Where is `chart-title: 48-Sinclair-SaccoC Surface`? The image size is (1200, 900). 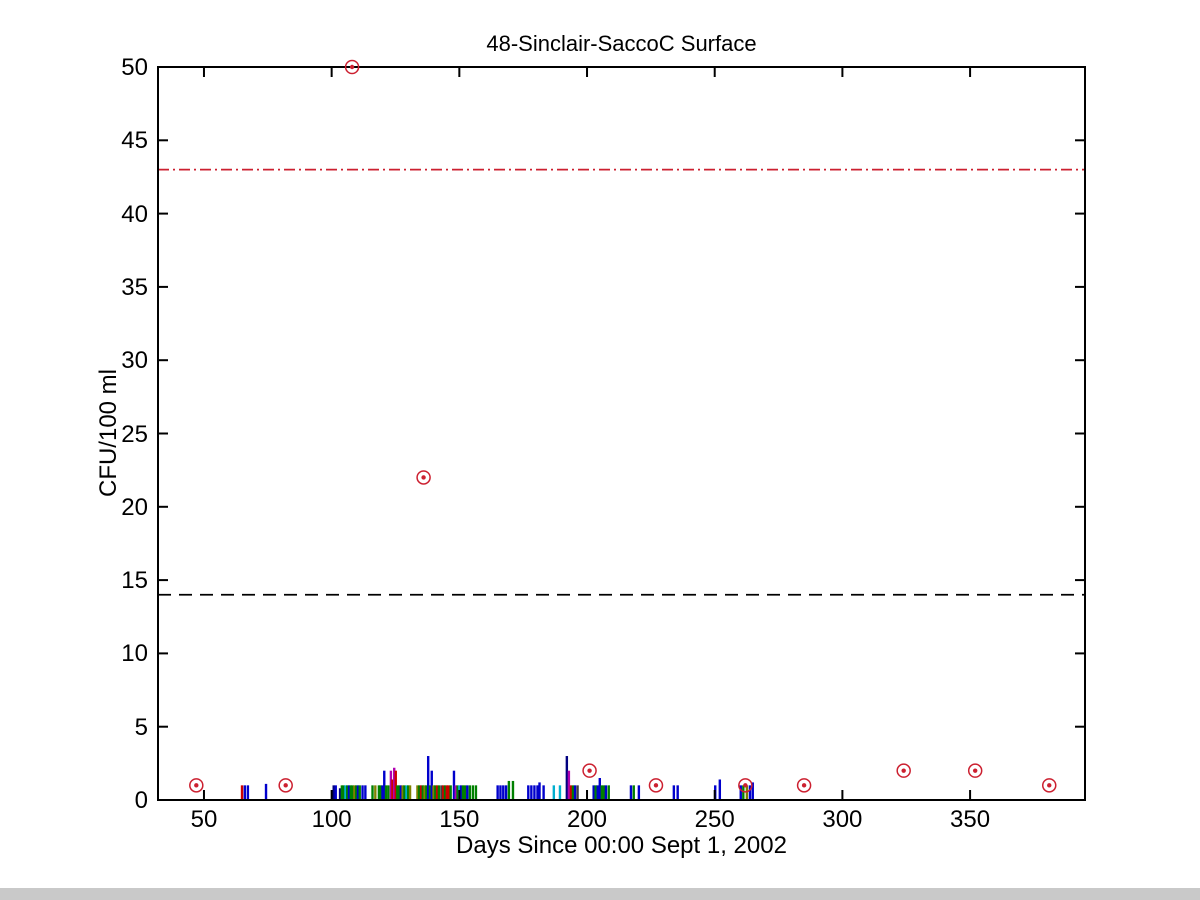 chart-title: 48-Sinclair-SaccoC Surface is located at coordinates (621, 43).